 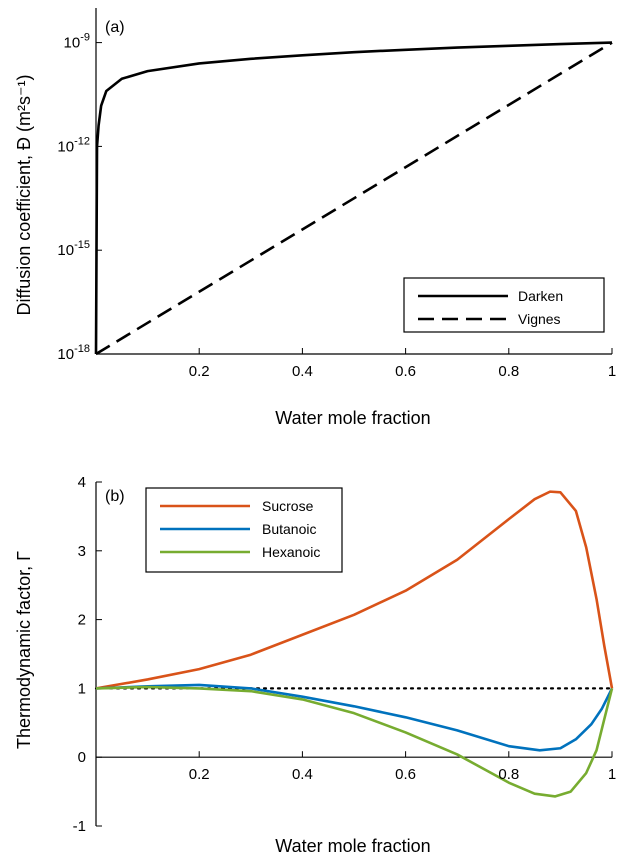 What do you see at coordinates (288, 506) in the screenshot?
I see `legend-sucrose-label: Sucrose` at bounding box center [288, 506].